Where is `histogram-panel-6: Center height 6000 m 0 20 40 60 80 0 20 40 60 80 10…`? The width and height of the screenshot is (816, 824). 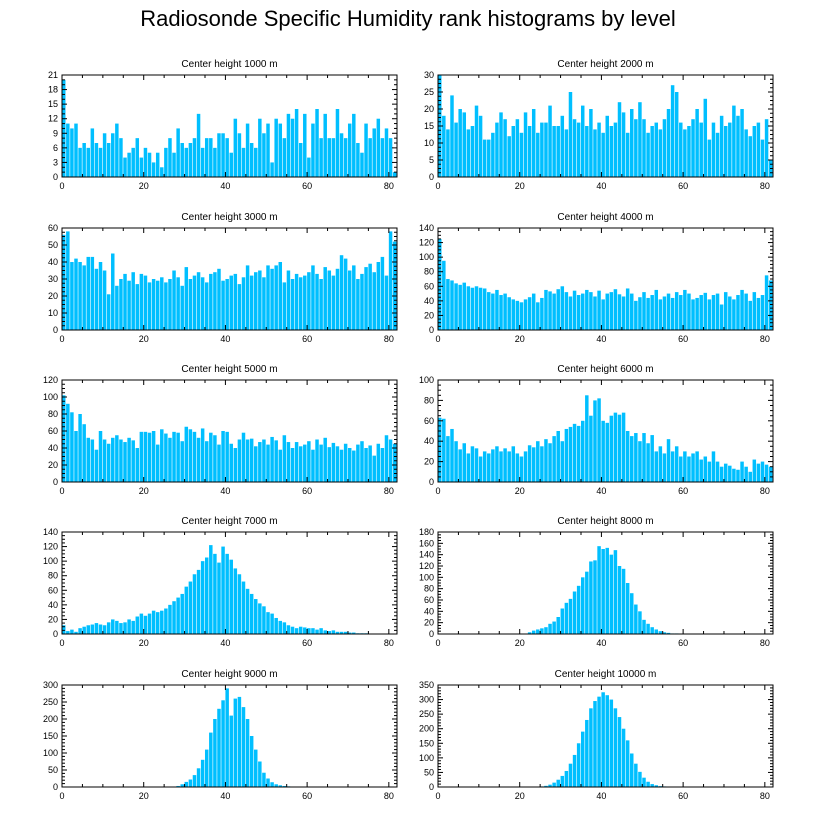
histogram-panel-6: Center height 6000 m 0 20 40 60 80 0 20 40 60 80 10… is located at coordinates (596, 430).